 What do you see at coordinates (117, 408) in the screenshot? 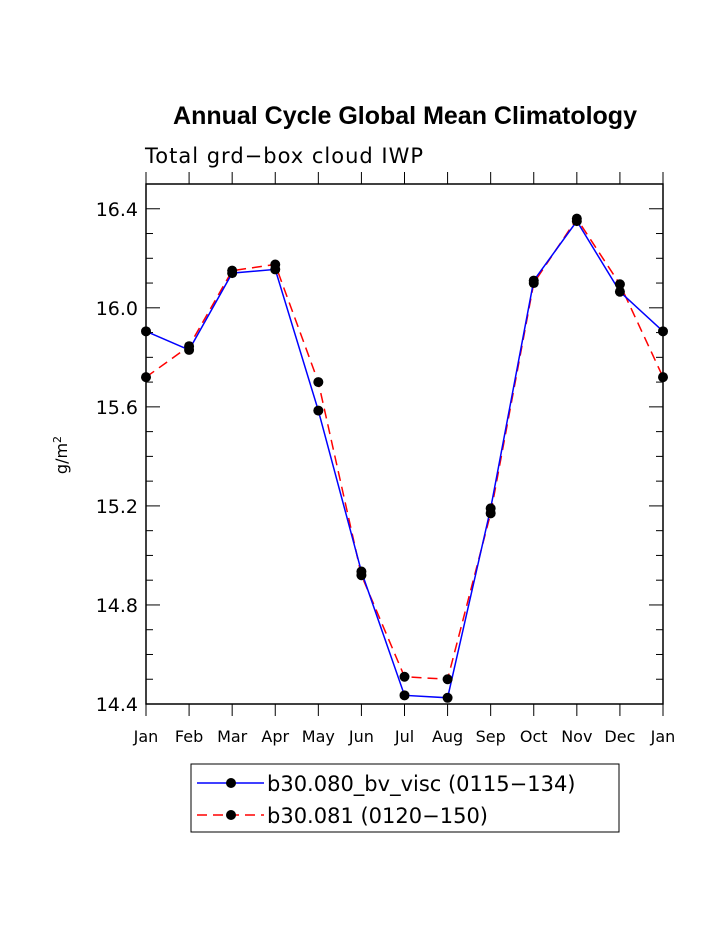
I see `y-tick-label: 15.6` at bounding box center [117, 408].